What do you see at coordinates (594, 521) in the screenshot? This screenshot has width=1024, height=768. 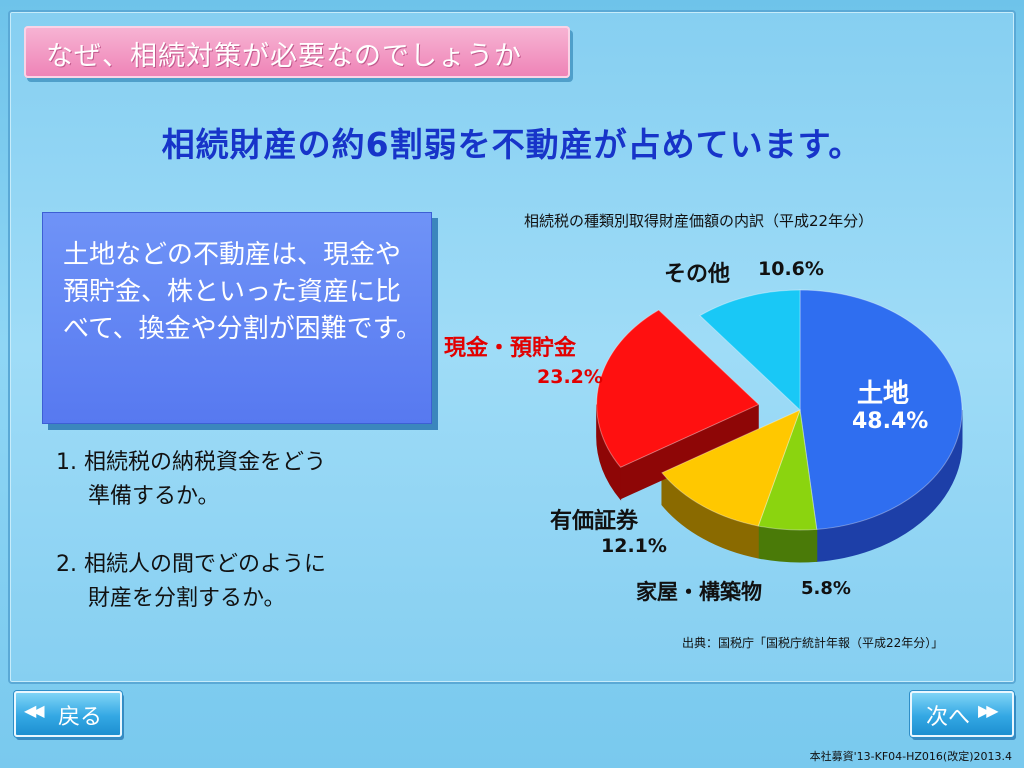 I see `slice-label-securities-name: 有価証券` at bounding box center [594, 521].